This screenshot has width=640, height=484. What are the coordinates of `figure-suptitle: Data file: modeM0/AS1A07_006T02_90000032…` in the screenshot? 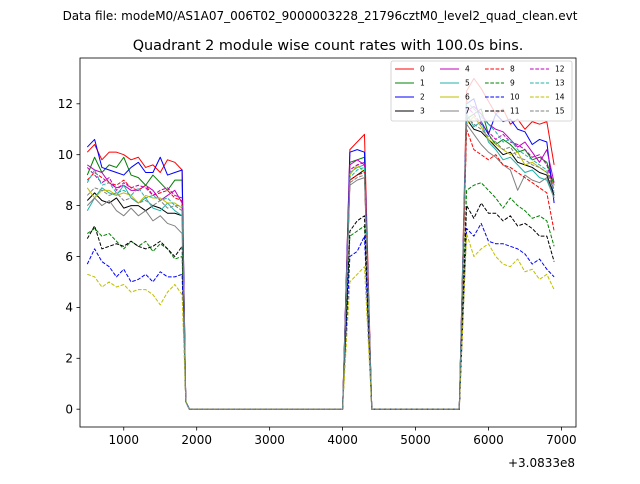 It's located at (320, 16).